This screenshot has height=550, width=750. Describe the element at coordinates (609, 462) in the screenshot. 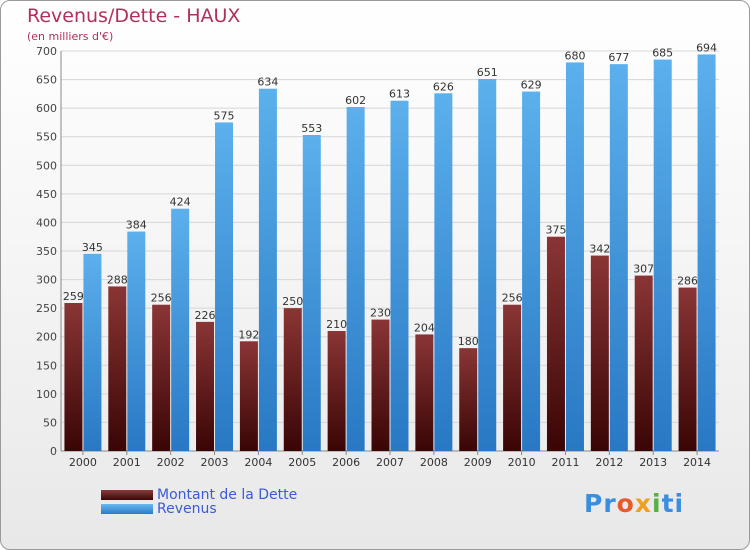

I see `x-tick-label: 2012` at that location.